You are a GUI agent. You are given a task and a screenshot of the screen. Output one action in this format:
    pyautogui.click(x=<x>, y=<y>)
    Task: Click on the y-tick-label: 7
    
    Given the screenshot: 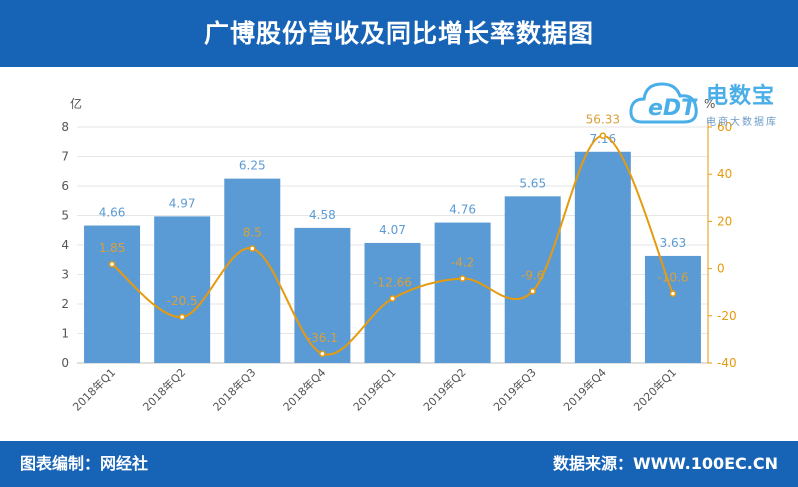 What is the action you would take?
    pyautogui.click(x=65, y=157)
    